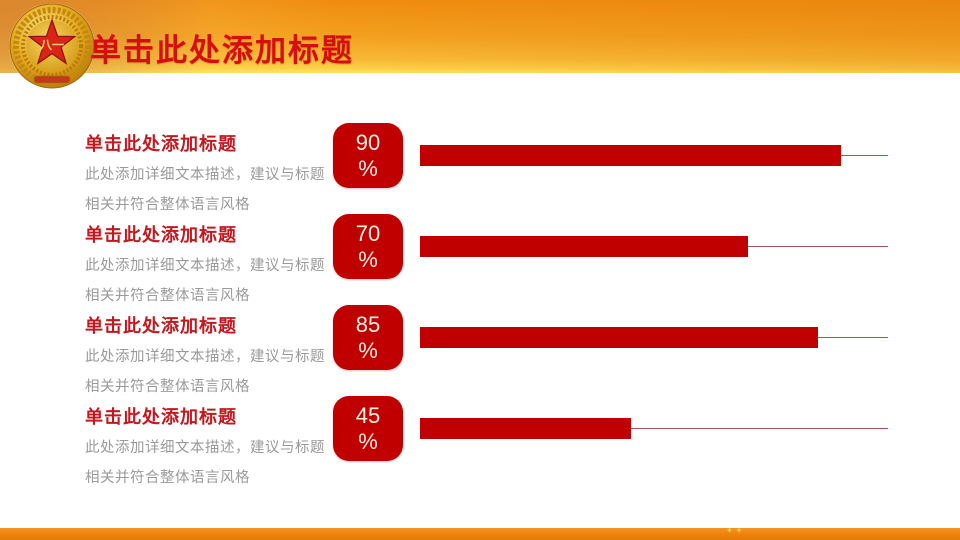 The width and height of the screenshot is (960, 540). Describe the element at coordinates (368, 324) in the screenshot. I see `badge-value: 85` at that location.